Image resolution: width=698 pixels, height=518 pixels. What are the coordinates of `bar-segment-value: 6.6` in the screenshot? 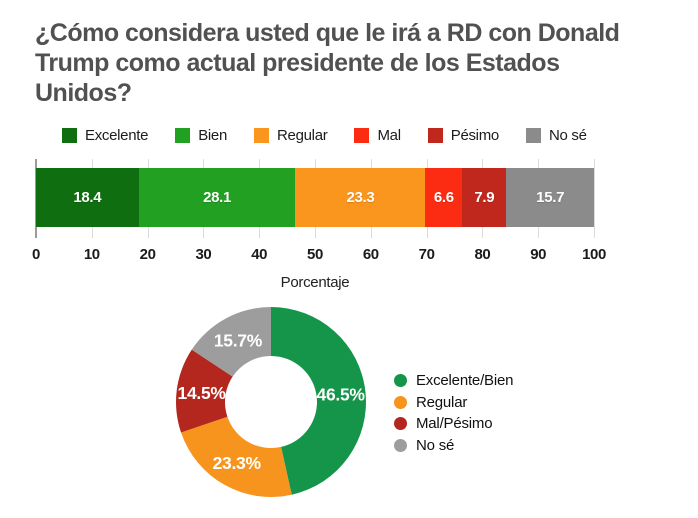 It's located at (443, 197).